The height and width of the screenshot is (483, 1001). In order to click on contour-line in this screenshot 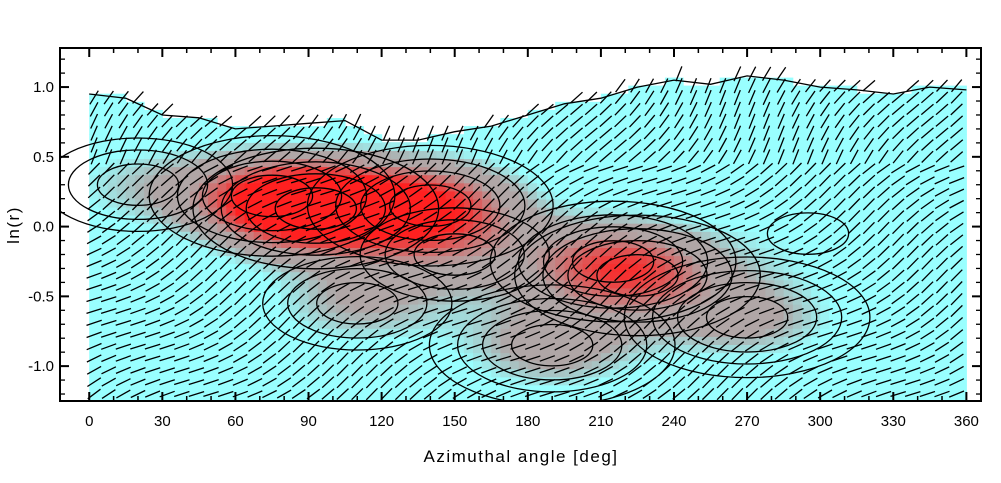, I will do `click(138, 185)`.